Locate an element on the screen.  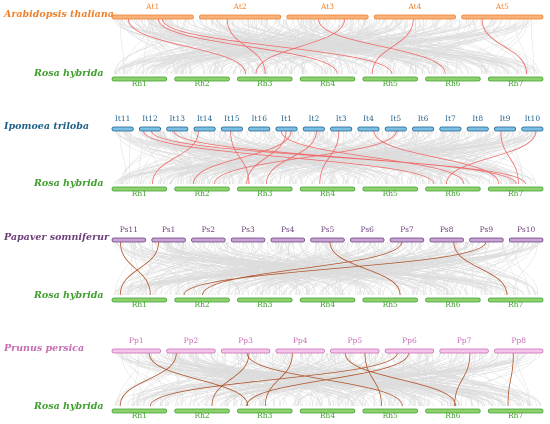
chromosome-label-rh3: Rh3 is located at coordinates (264, 415).